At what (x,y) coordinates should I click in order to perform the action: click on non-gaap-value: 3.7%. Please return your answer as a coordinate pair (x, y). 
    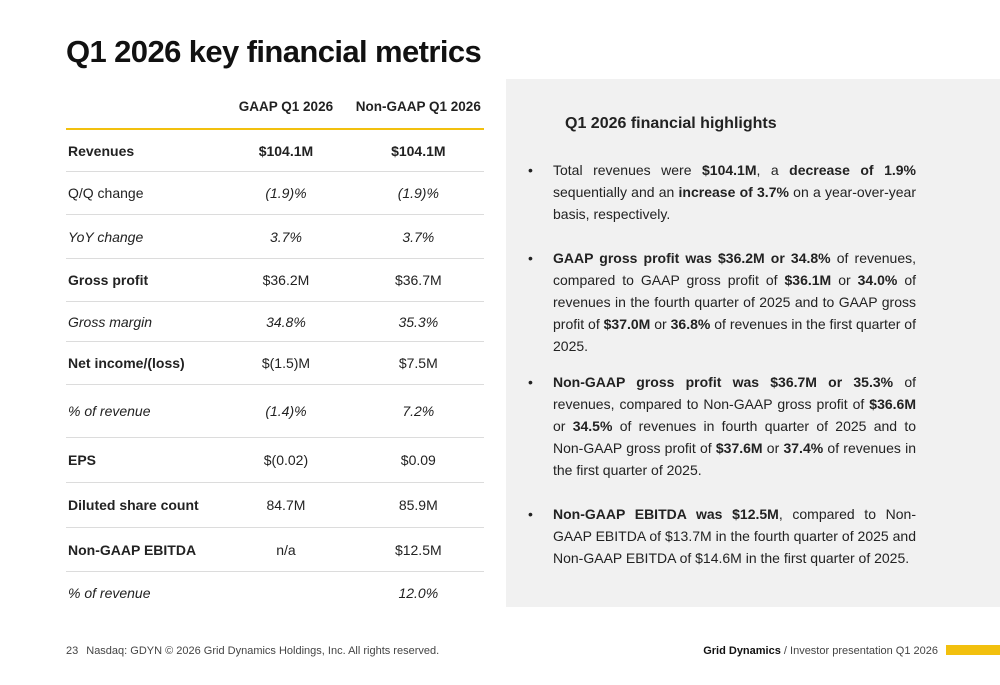
    Looking at the image, I should click on (418, 236).